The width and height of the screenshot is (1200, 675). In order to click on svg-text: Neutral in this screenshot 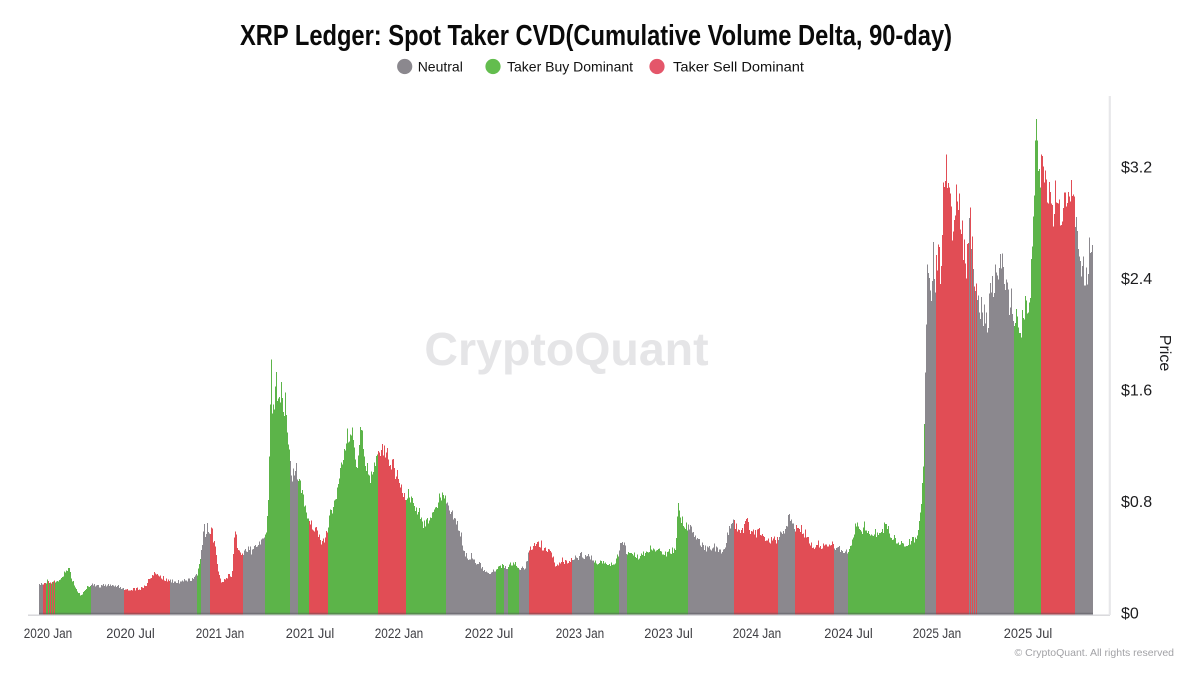, I will do `click(440, 67)`.